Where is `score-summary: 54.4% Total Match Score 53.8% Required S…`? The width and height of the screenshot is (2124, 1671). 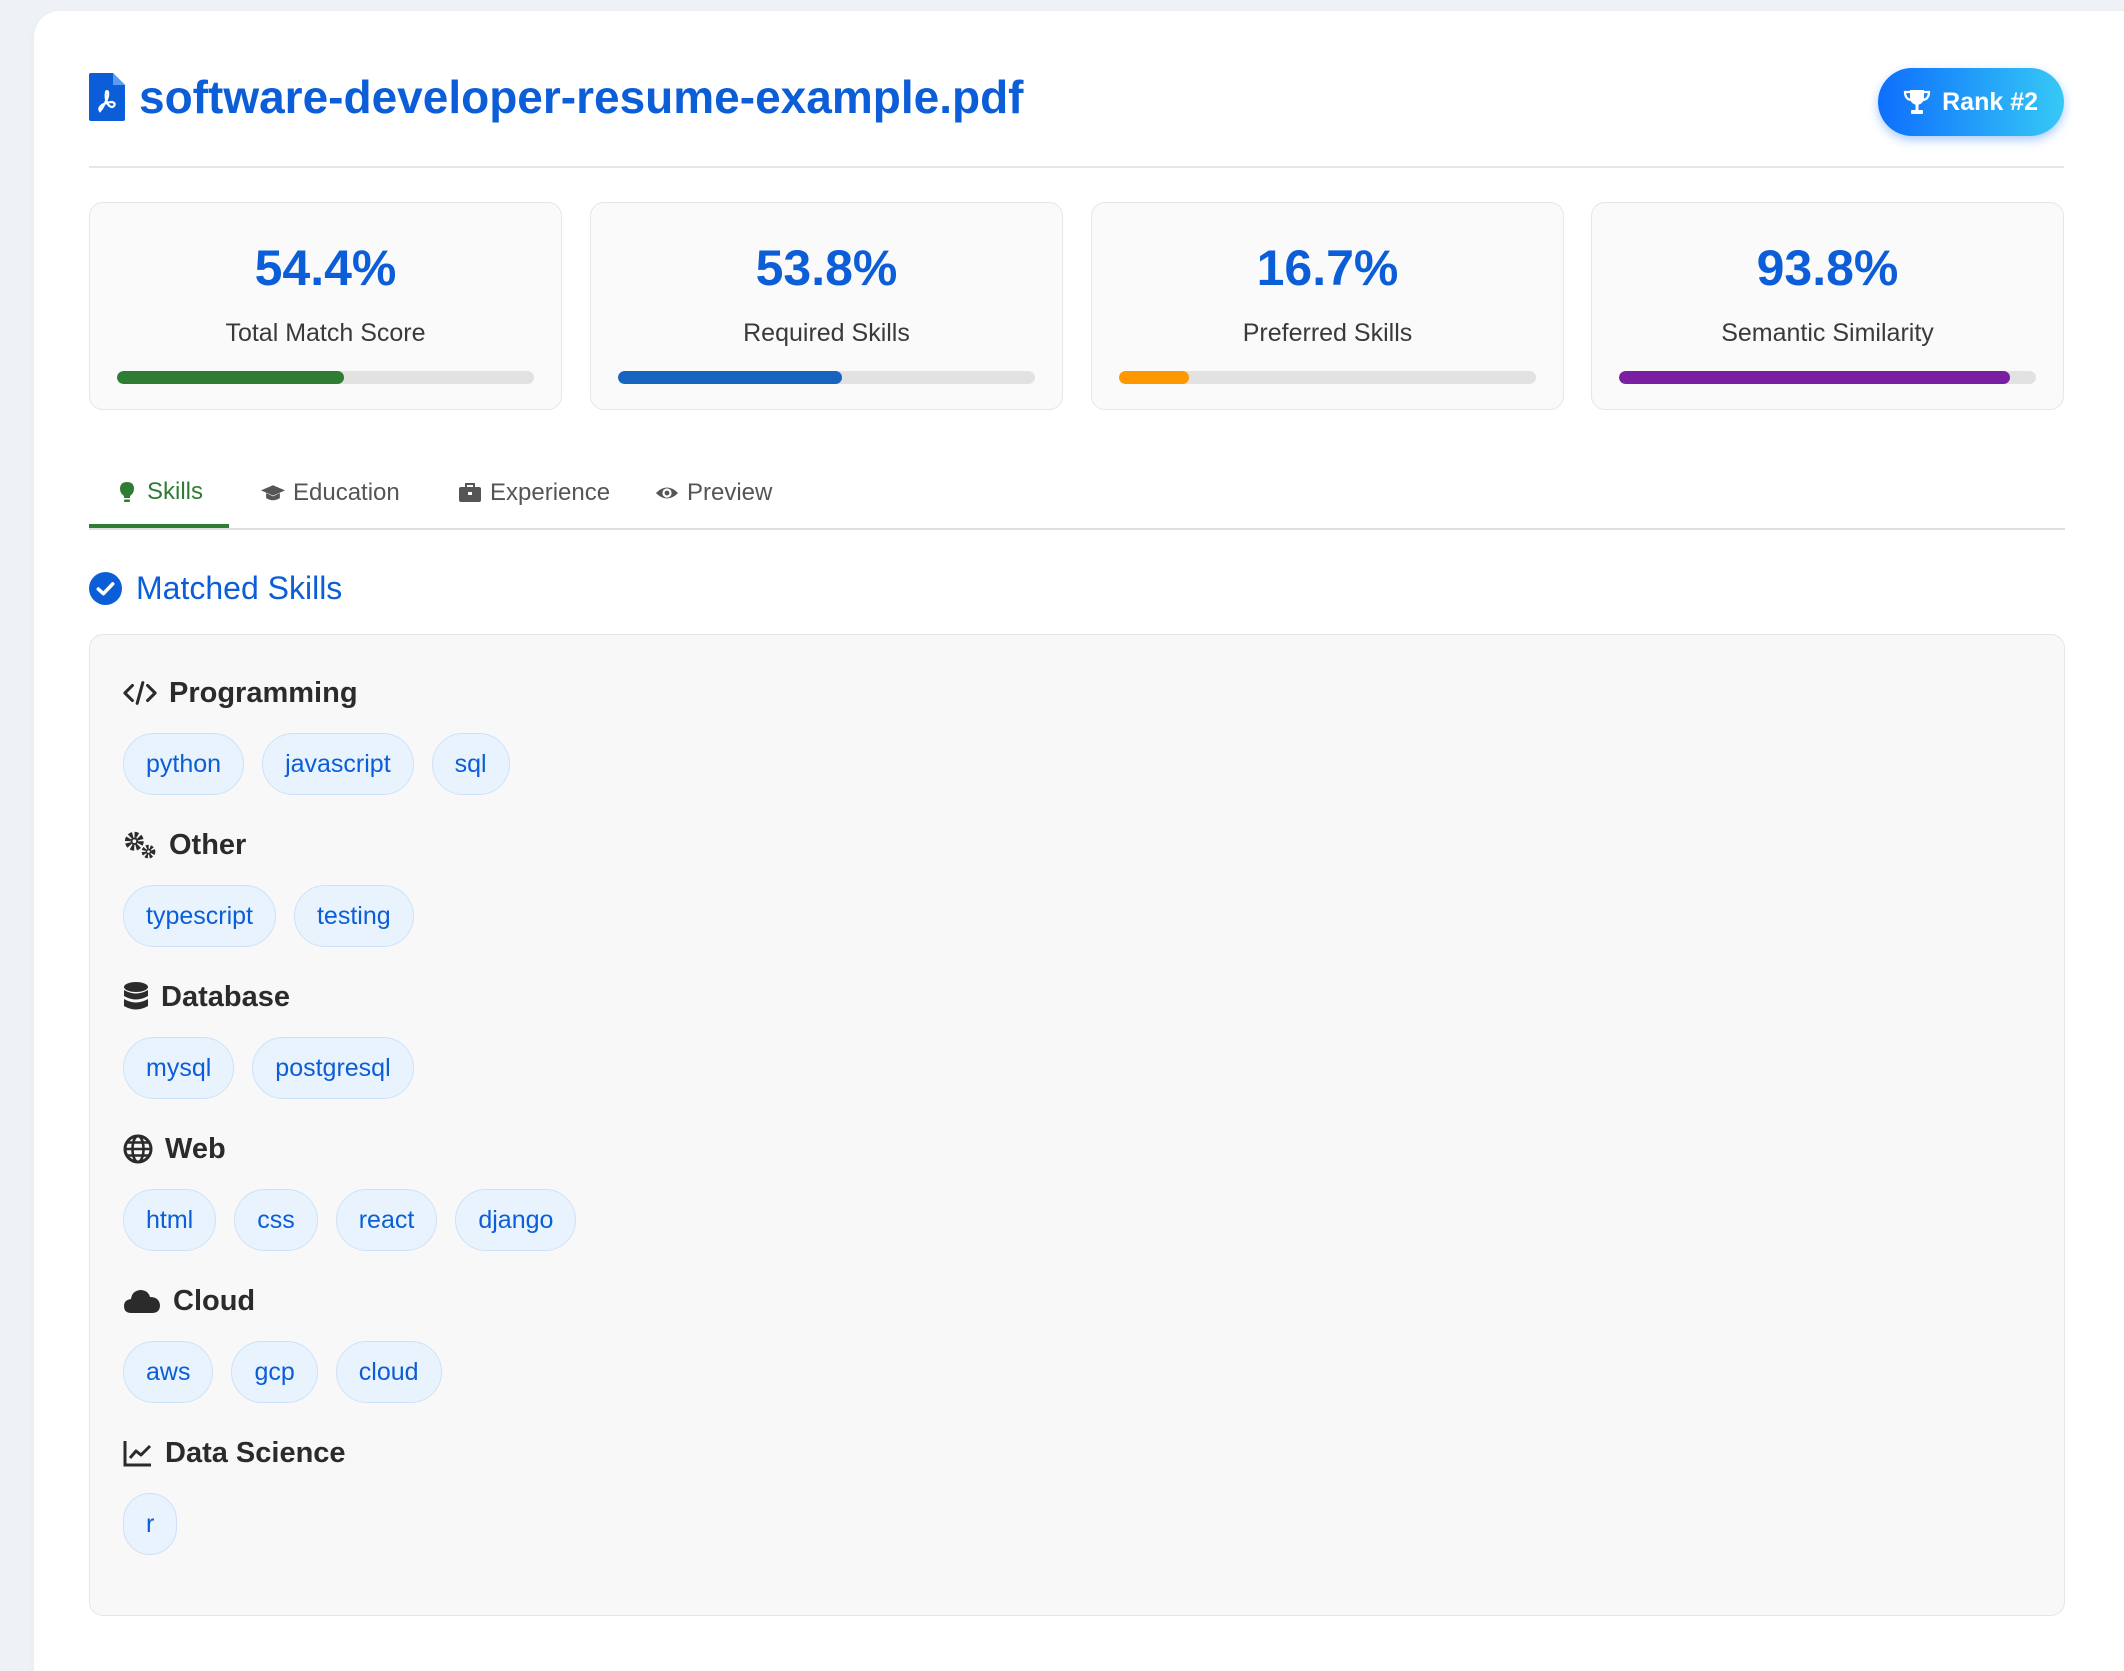 score-summary: 54.4% Total Match Score 53.8% Required S… is located at coordinates (1077, 307).